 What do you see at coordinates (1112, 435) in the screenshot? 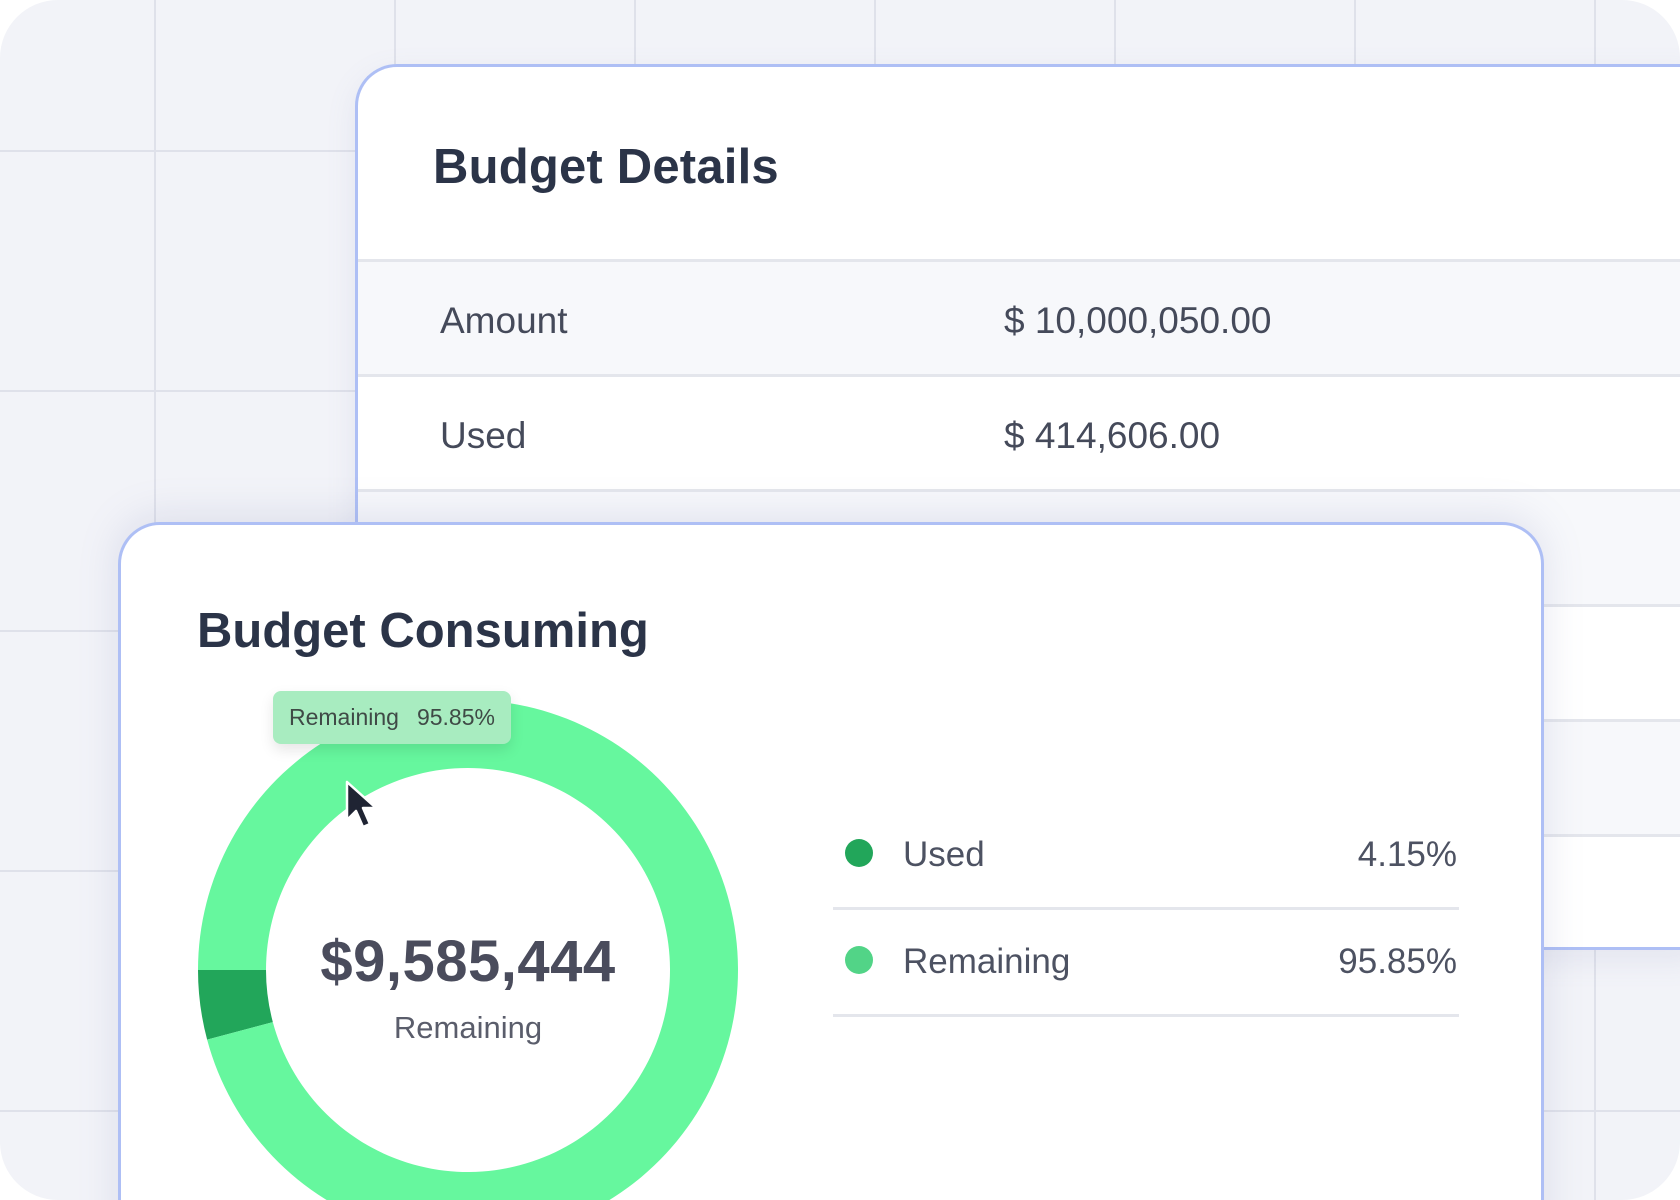
I see `used-value: $ 414,606.00` at bounding box center [1112, 435].